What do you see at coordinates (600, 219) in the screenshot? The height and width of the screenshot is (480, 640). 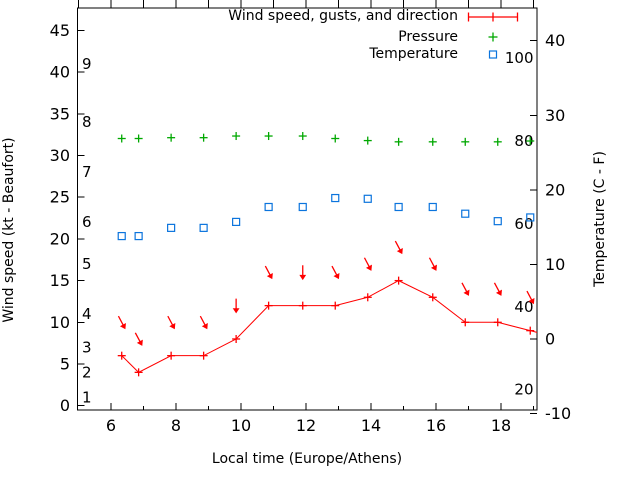 I see `y-axis-label-right: Temperature (C - F)` at bounding box center [600, 219].